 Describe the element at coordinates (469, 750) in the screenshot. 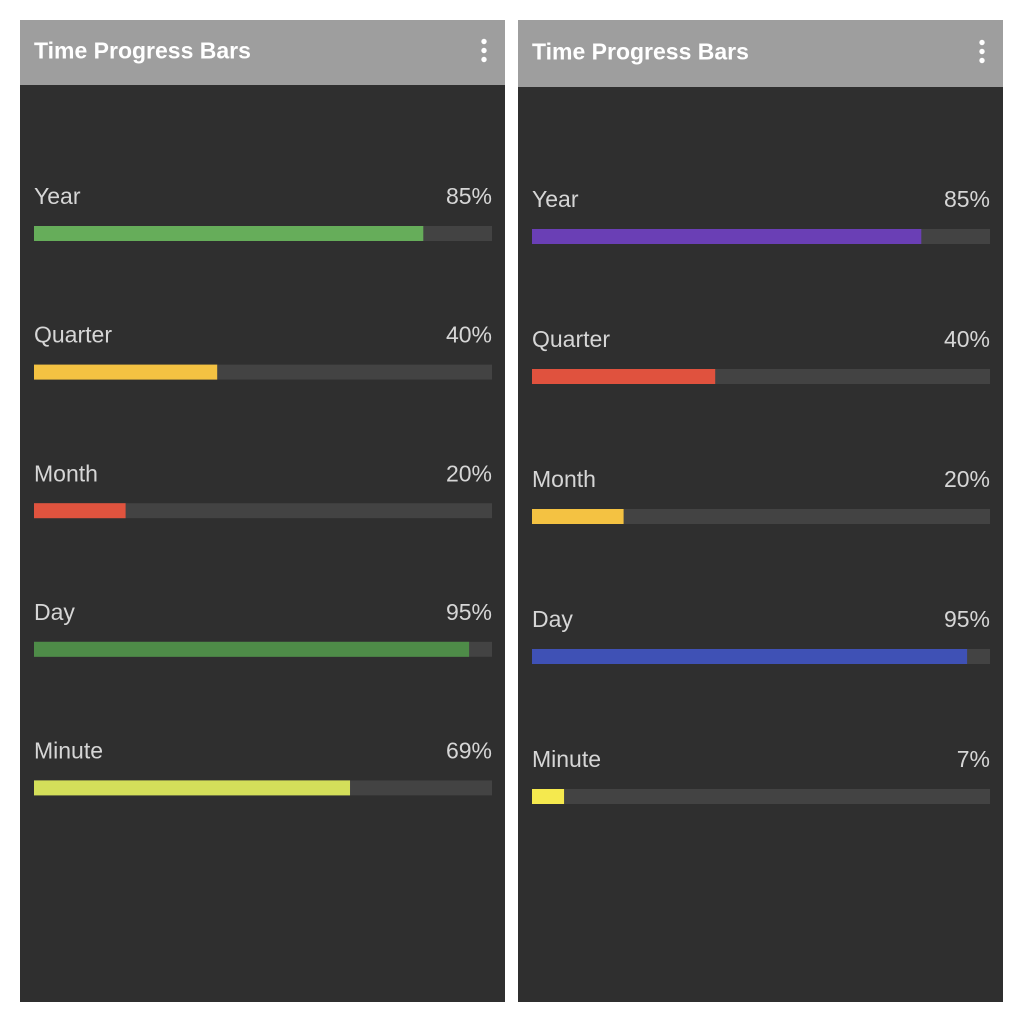

I see `progress-percent: 69%` at that location.